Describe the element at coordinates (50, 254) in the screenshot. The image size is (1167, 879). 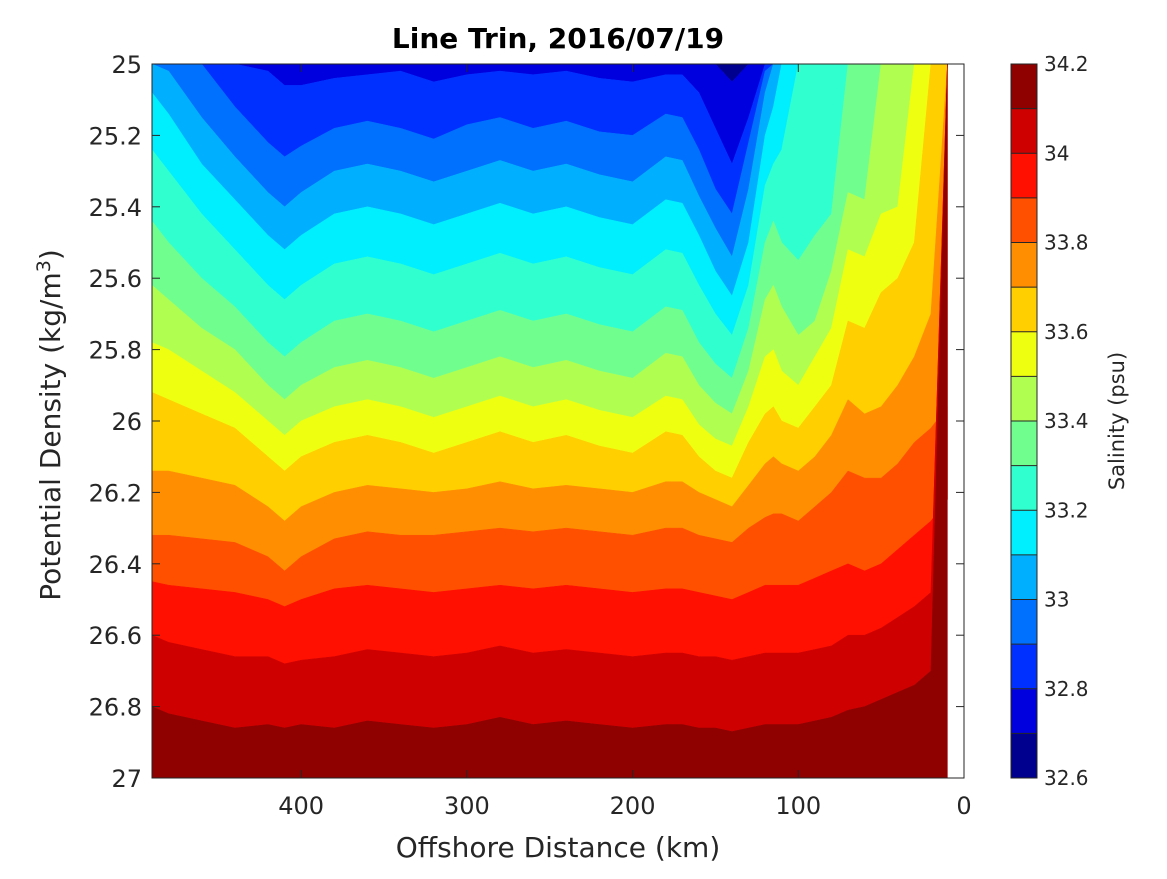
I see `y-axis-label-close: )` at that location.